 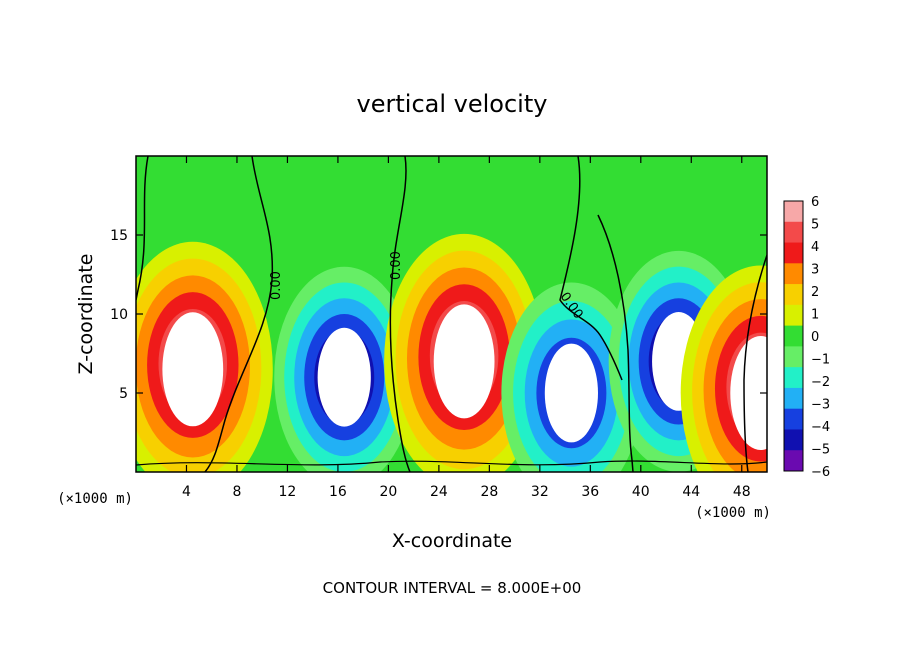 What do you see at coordinates (820, 405) in the screenshot?
I see `colorbar-tick-label: −3` at bounding box center [820, 405].